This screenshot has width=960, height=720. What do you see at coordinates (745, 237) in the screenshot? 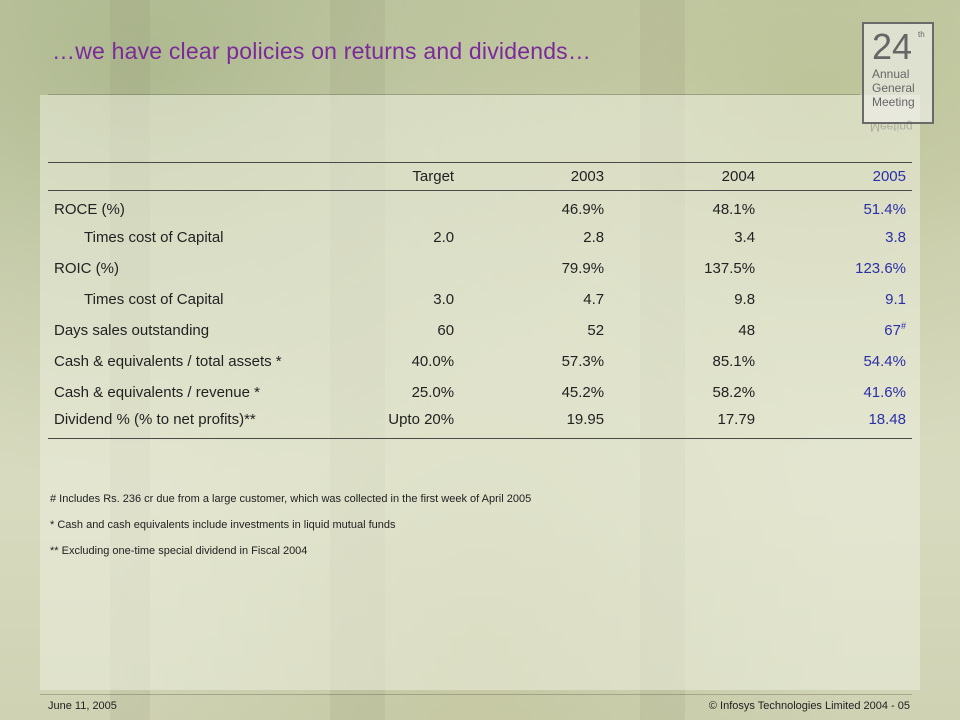
I see `cell-2004: 3.4` at bounding box center [745, 237].